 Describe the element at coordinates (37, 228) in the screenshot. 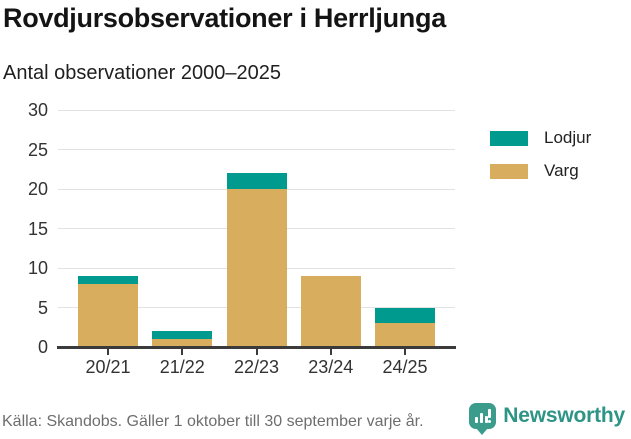

I see `y-tick-label: 15` at that location.